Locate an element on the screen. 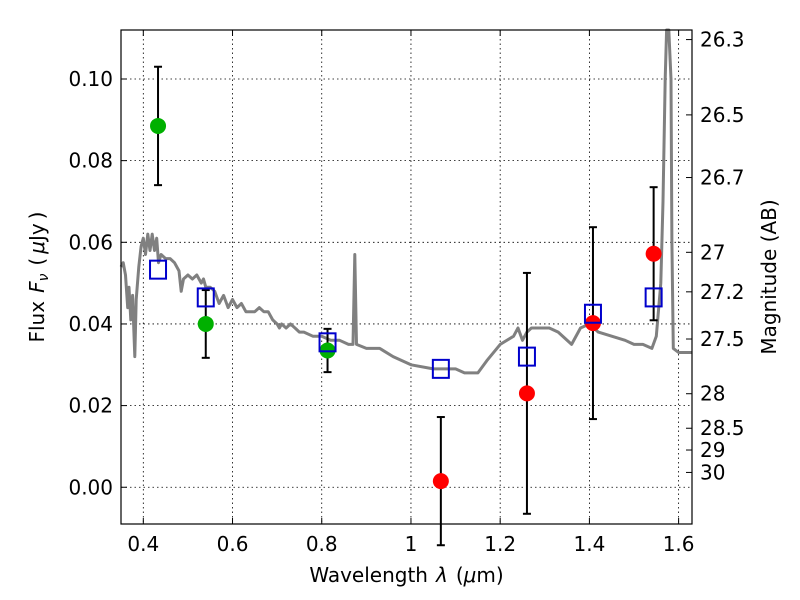 The width and height of the screenshot is (800, 600). y-tick-label: 0.04 is located at coordinates (90, 324).